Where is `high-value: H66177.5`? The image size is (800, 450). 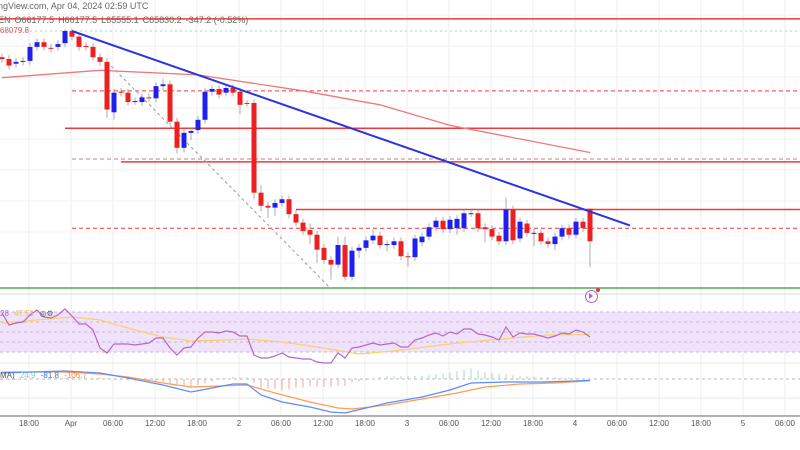
high-value: H66177.5 is located at coordinates (78, 20).